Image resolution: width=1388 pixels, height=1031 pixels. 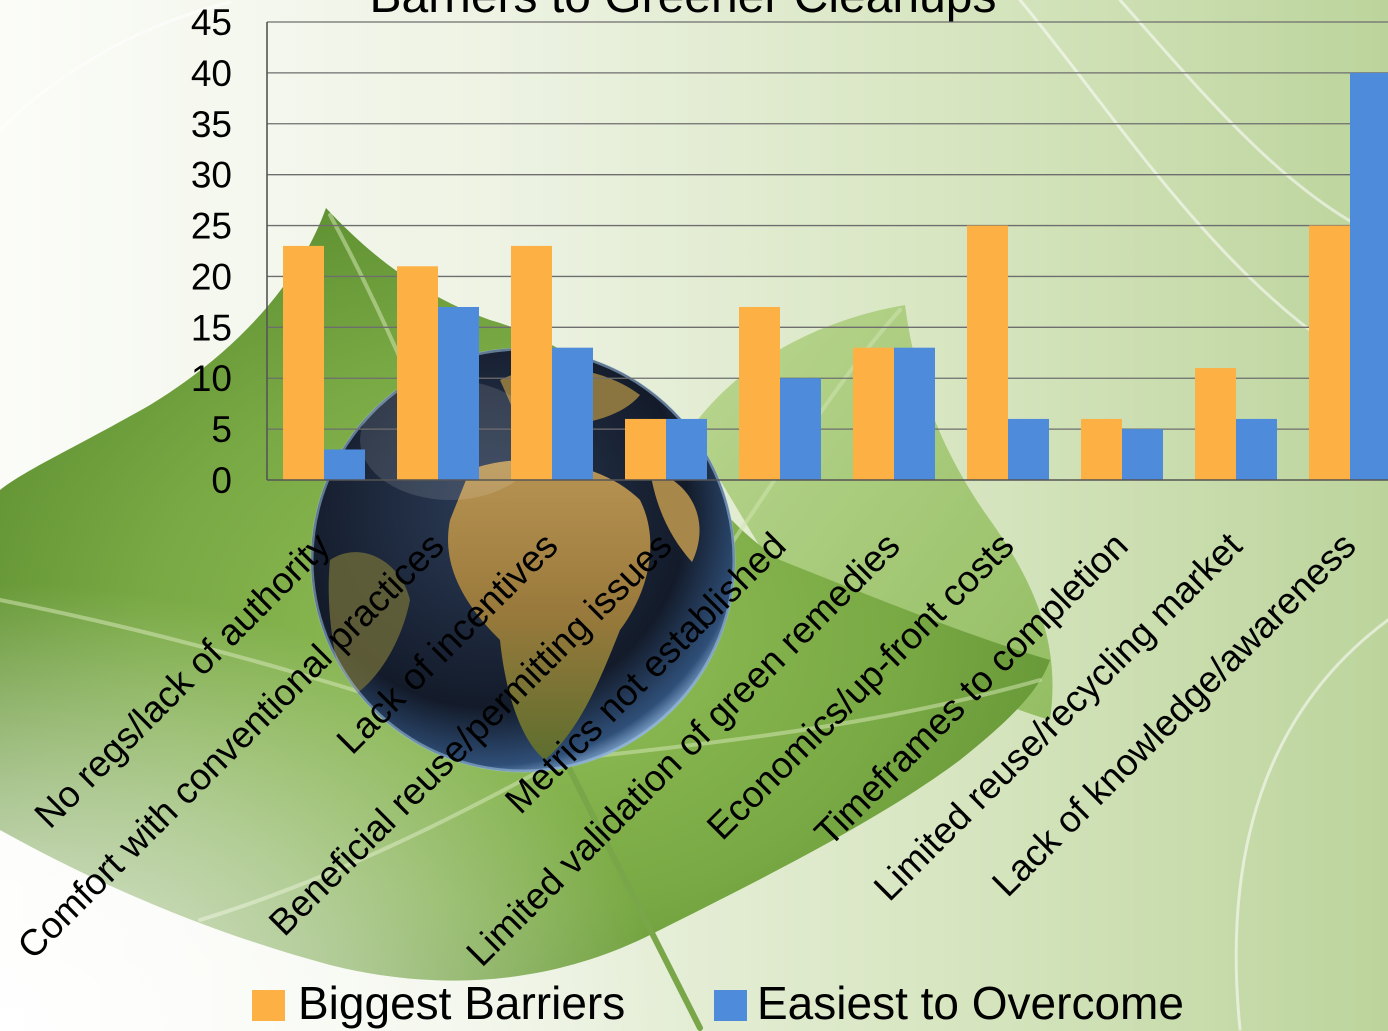 What do you see at coordinates (211, 124) in the screenshot?
I see `y-tick-label: 35` at bounding box center [211, 124].